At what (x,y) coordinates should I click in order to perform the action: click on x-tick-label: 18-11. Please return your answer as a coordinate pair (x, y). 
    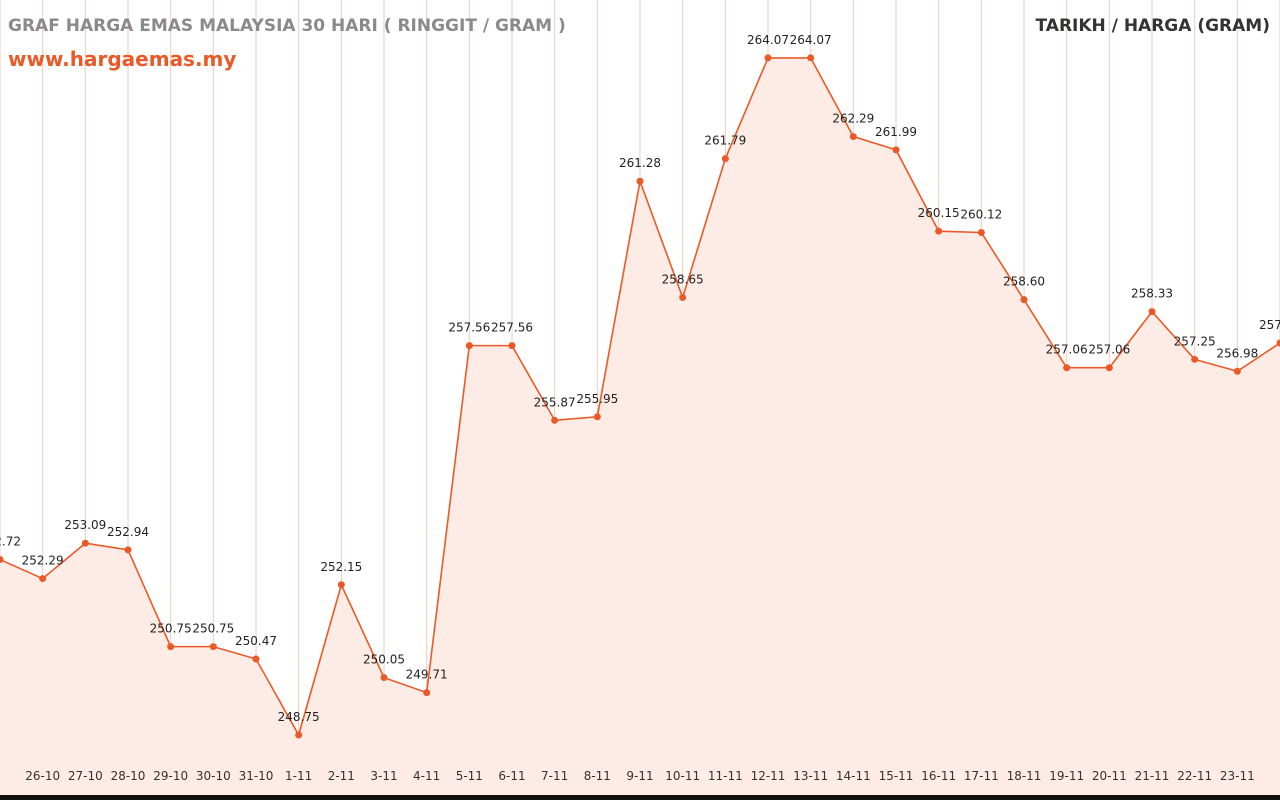
    Looking at the image, I should click on (1024, 776).